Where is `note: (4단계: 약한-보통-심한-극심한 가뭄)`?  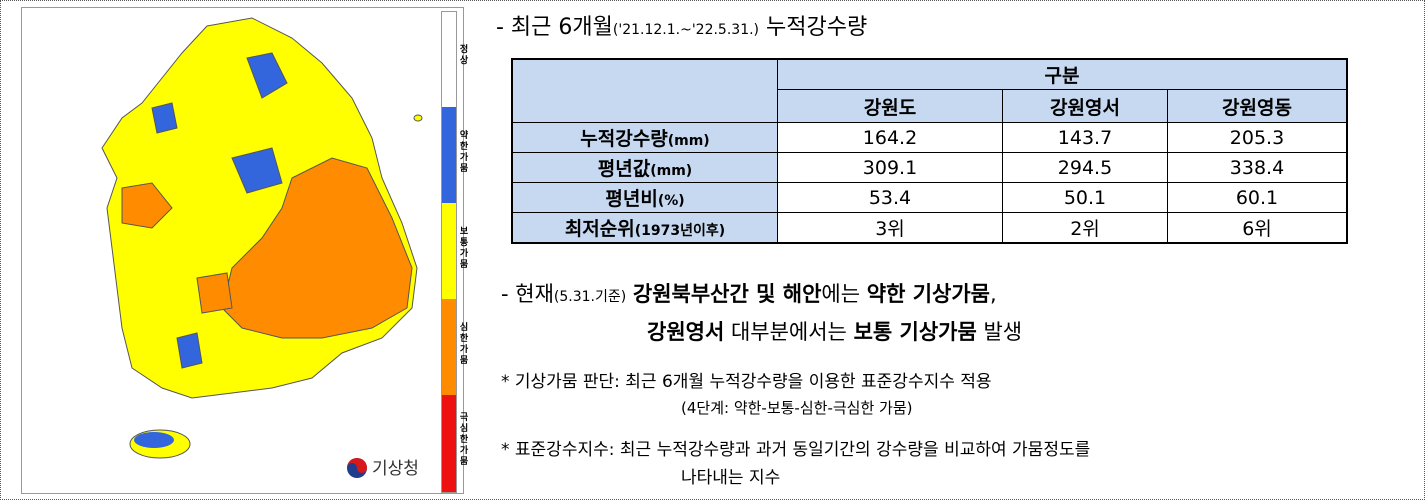
note: (4단계: 약한-보통-심한-극심한 가뭄) is located at coordinates (797, 408).